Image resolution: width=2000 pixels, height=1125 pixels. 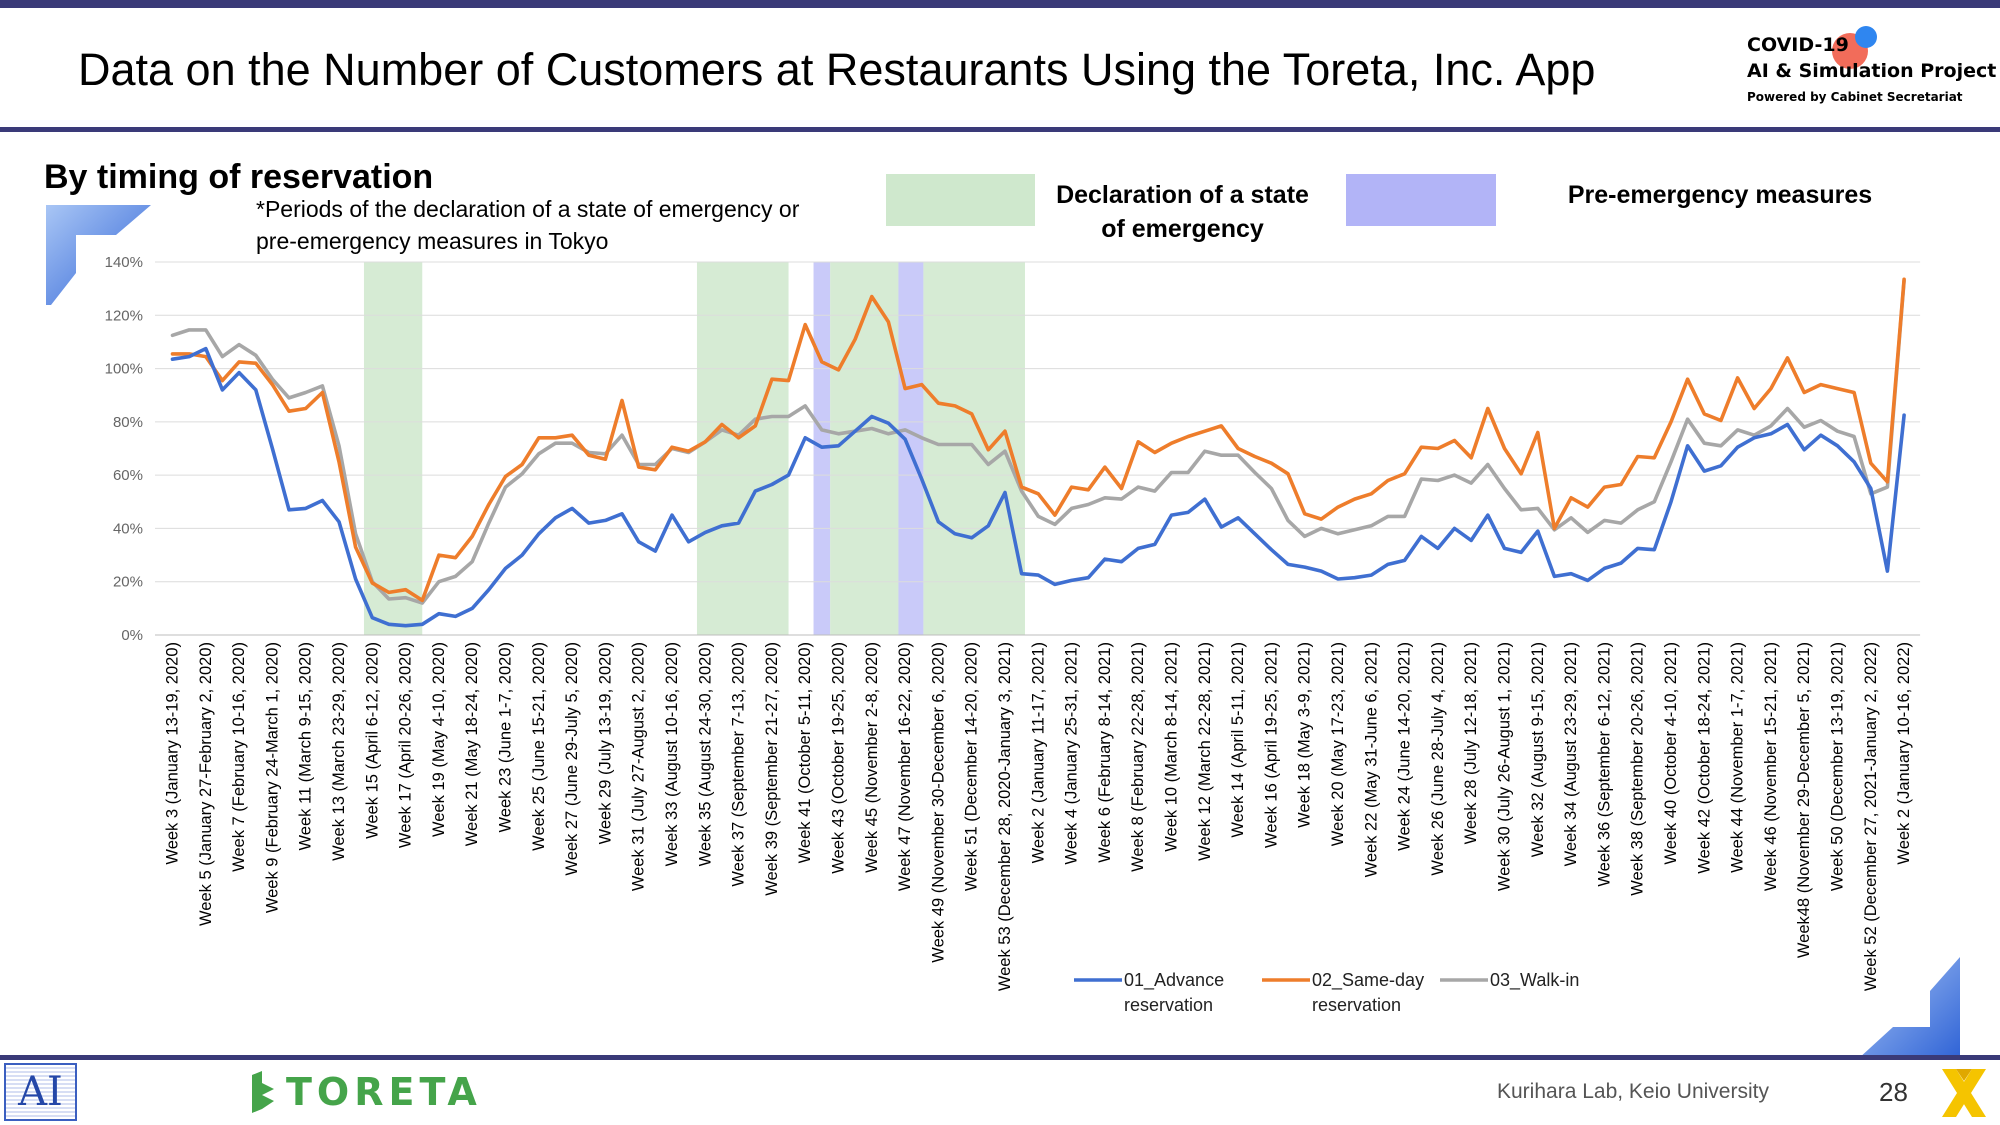 I want to click on period-note-line-2: pre-emergency measures in Tokyo, so click(x=432, y=241).